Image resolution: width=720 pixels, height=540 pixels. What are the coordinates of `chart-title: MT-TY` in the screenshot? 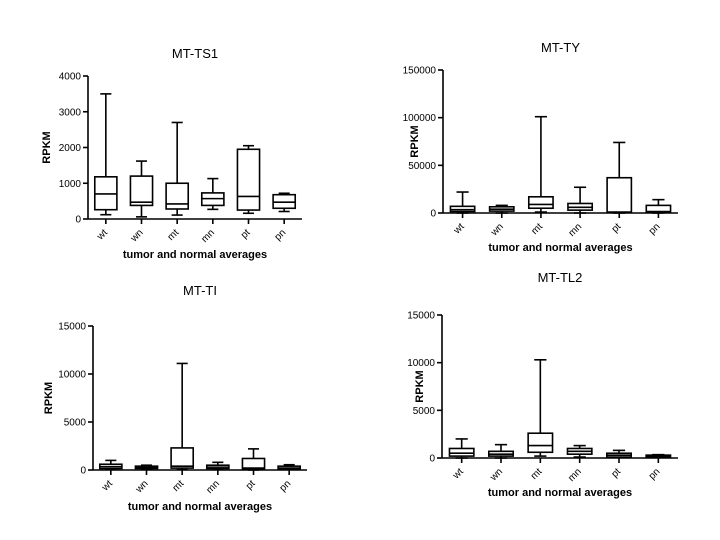 It's located at (560, 47).